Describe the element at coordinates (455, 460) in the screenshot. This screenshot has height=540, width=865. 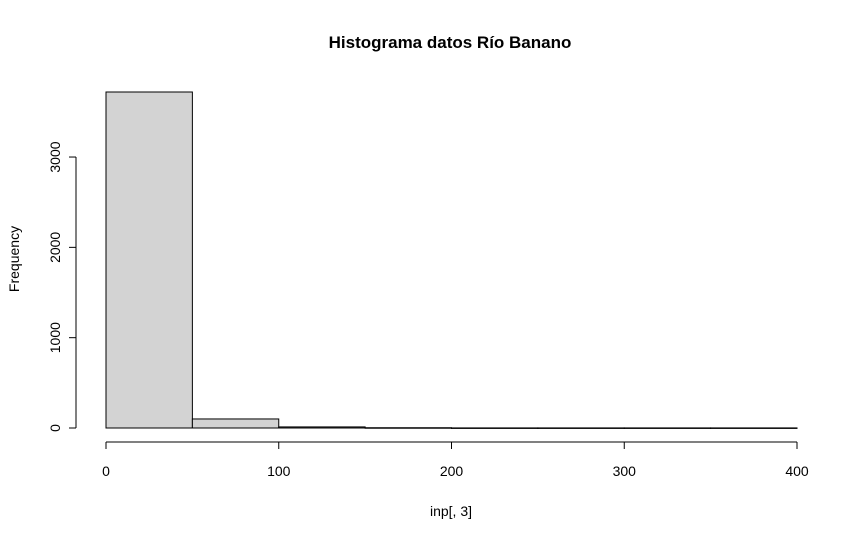
I see `x-axis: 0 100 200 300 400` at that location.